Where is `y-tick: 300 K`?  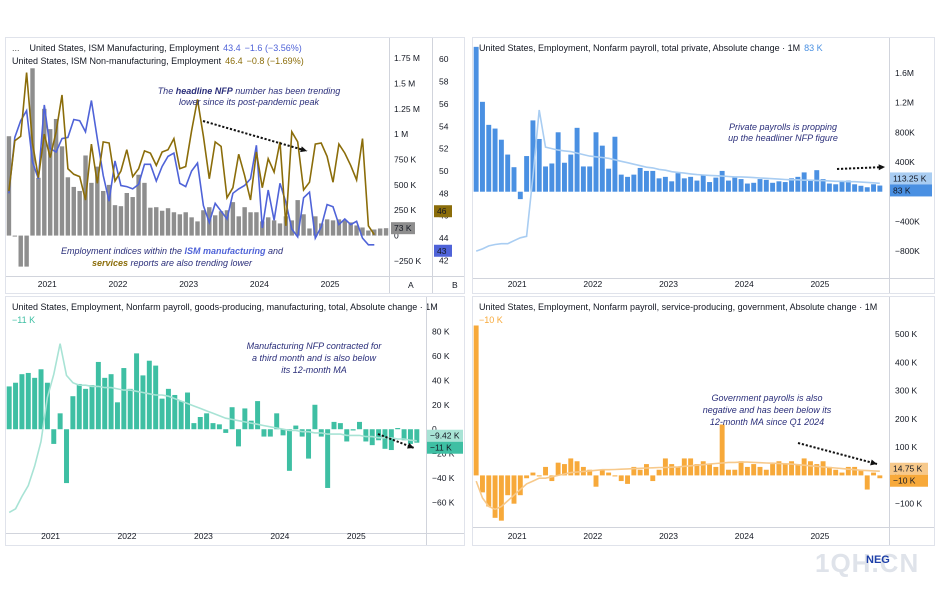 y-tick: 300 K is located at coordinates (906, 391).